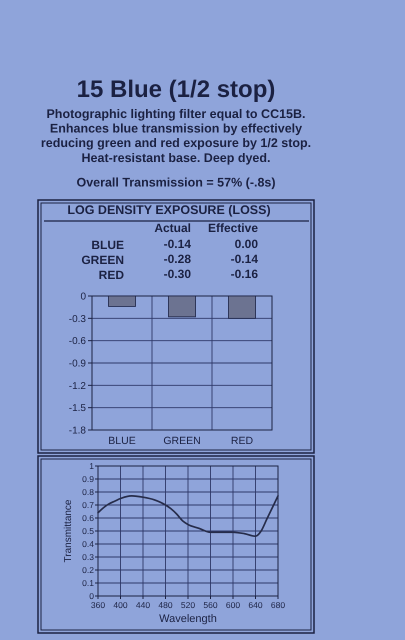 This screenshot has height=640, width=405. What do you see at coordinates (246, 244) in the screenshot?
I see `data-label: 0.00` at bounding box center [246, 244].